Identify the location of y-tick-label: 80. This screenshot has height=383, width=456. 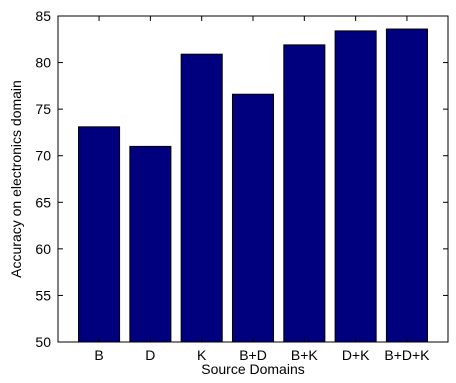
(43, 63).